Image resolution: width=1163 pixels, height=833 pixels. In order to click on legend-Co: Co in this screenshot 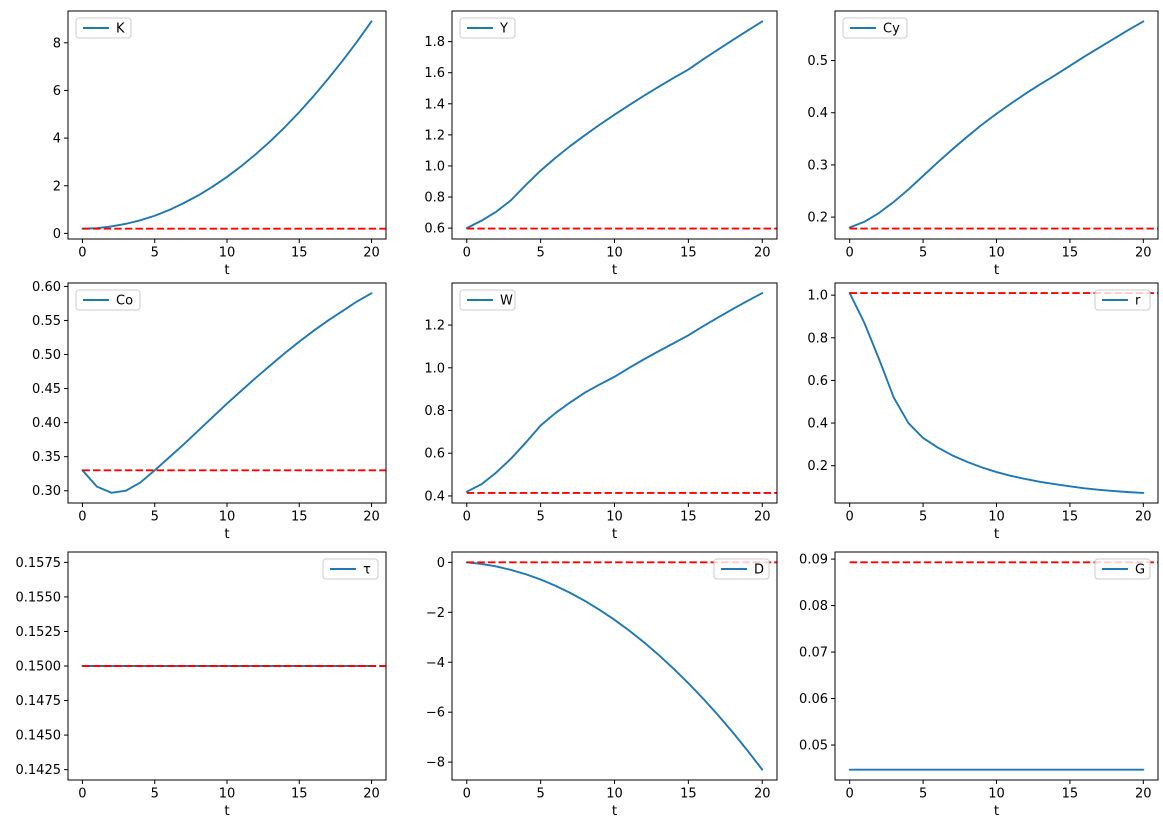, I will do `click(108, 300)`.